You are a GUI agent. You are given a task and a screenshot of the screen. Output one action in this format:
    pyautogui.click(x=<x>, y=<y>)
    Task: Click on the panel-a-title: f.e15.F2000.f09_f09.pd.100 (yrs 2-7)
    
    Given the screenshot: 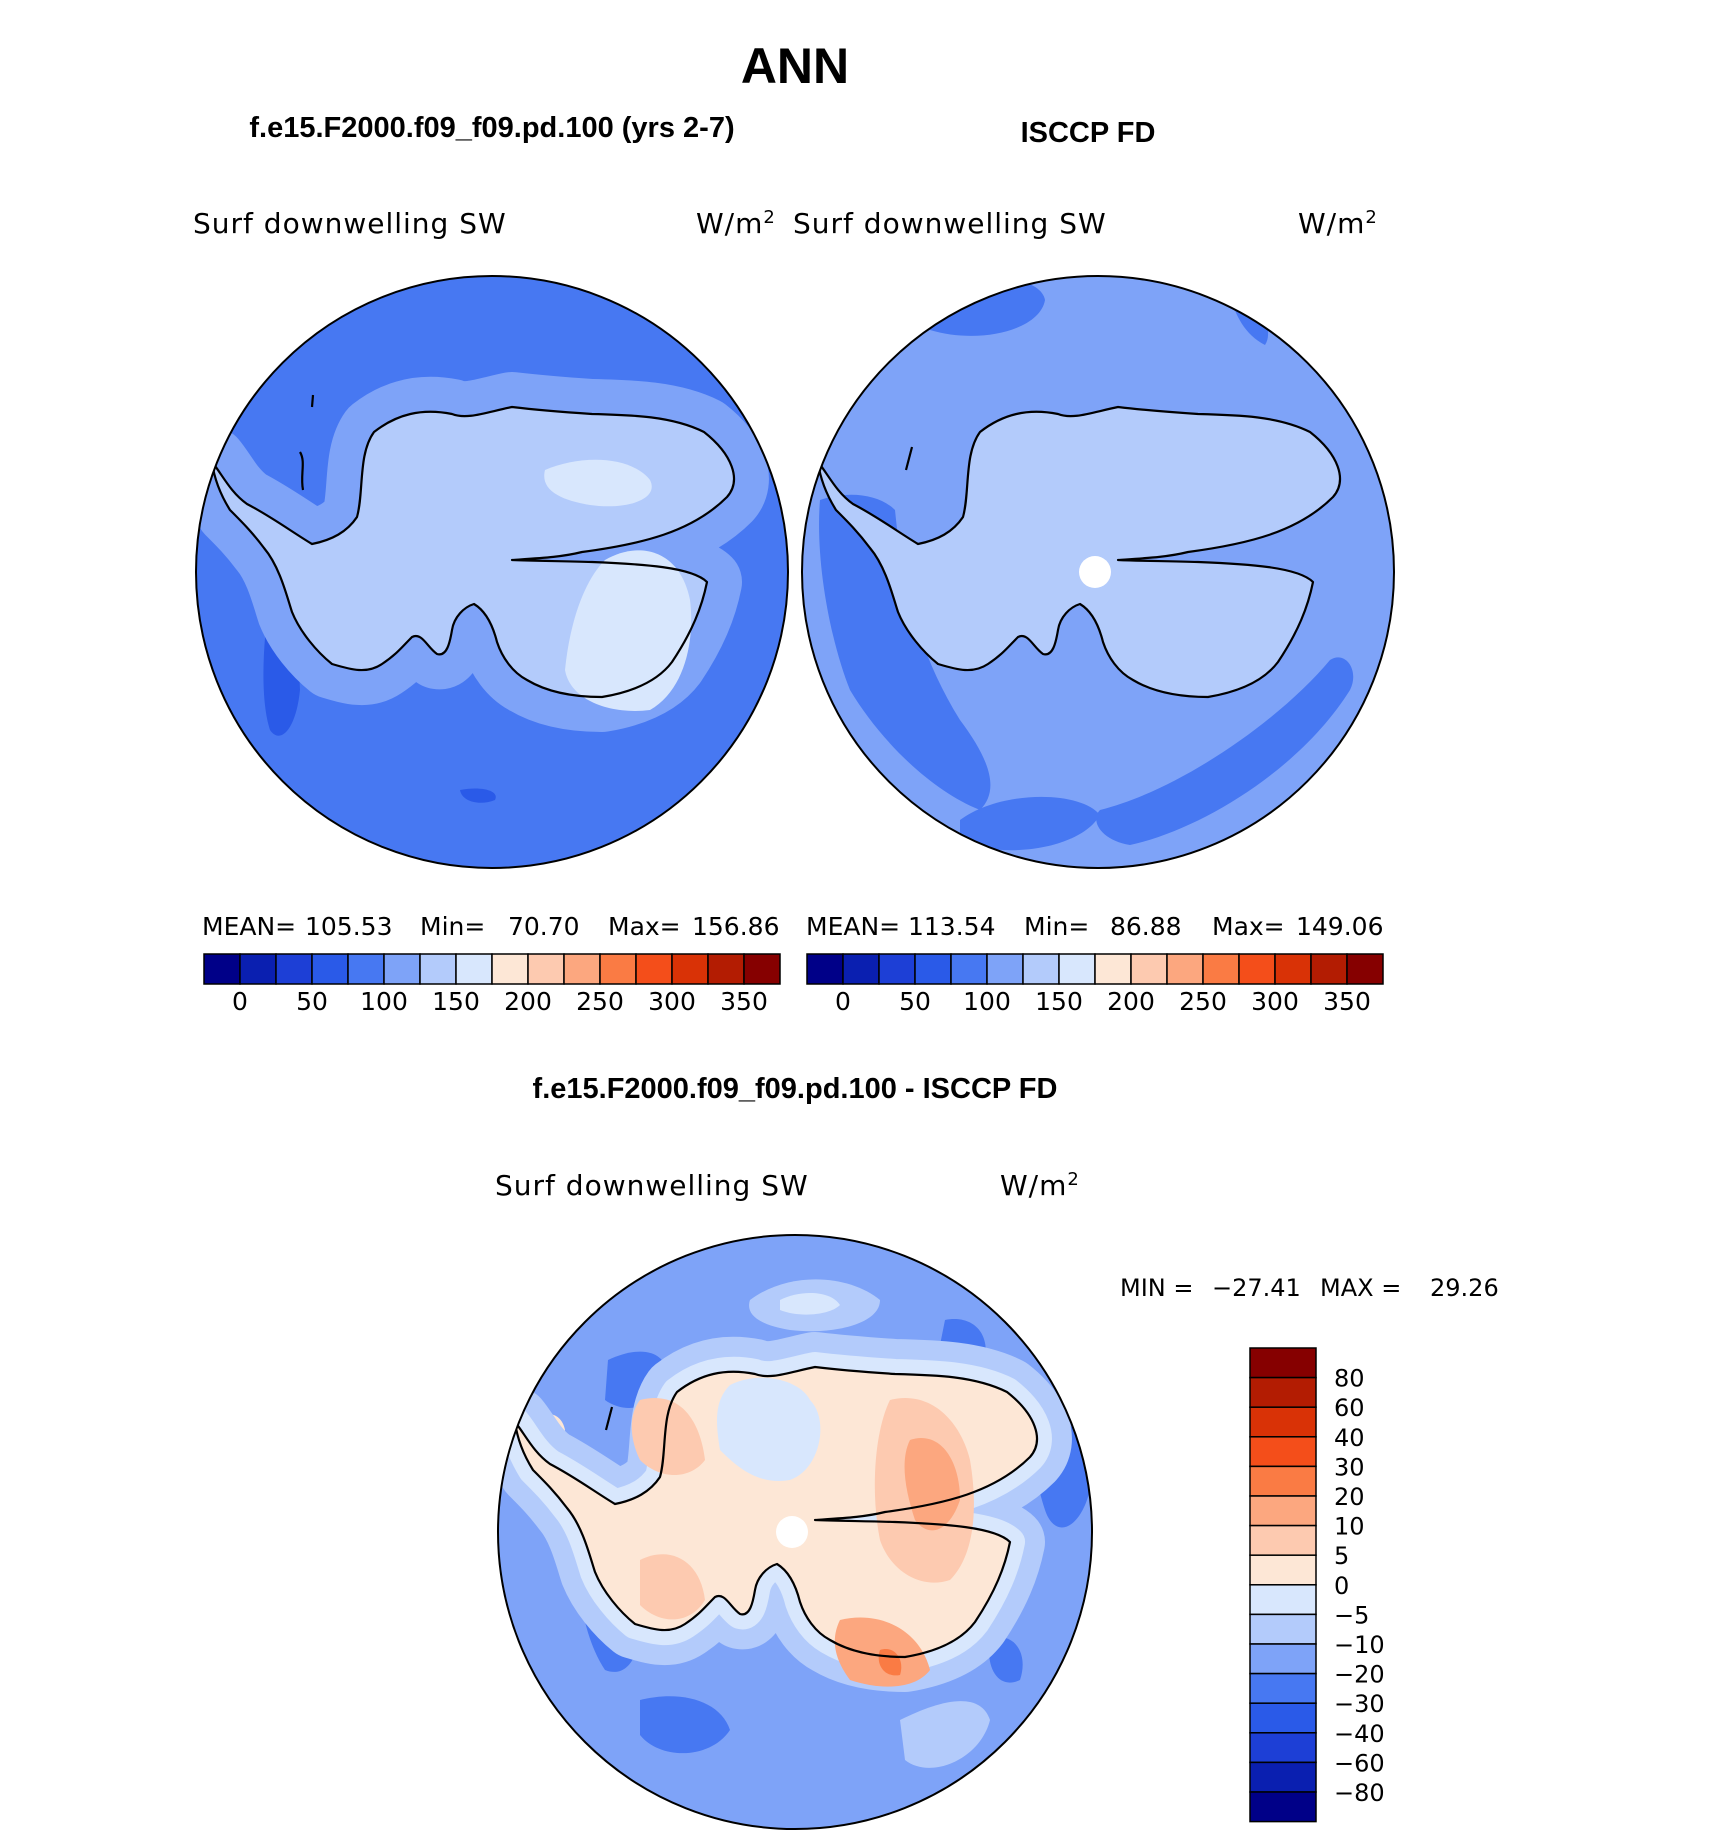 What is the action you would take?
    pyautogui.click(x=491, y=128)
    